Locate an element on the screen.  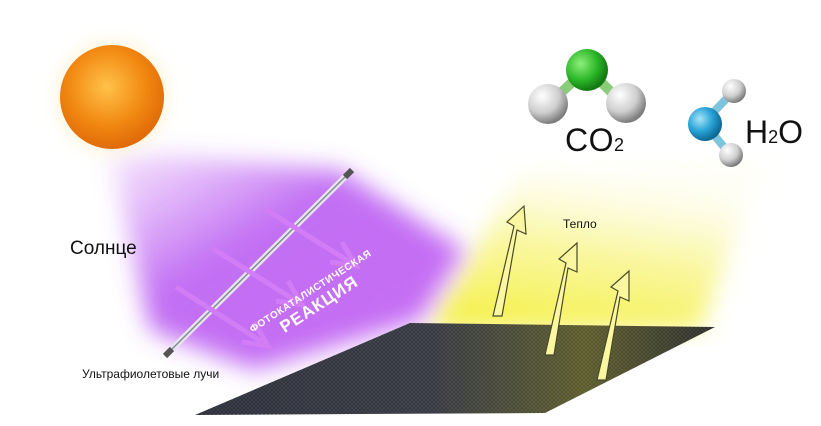
co2-main: CO is located at coordinates (589, 140).